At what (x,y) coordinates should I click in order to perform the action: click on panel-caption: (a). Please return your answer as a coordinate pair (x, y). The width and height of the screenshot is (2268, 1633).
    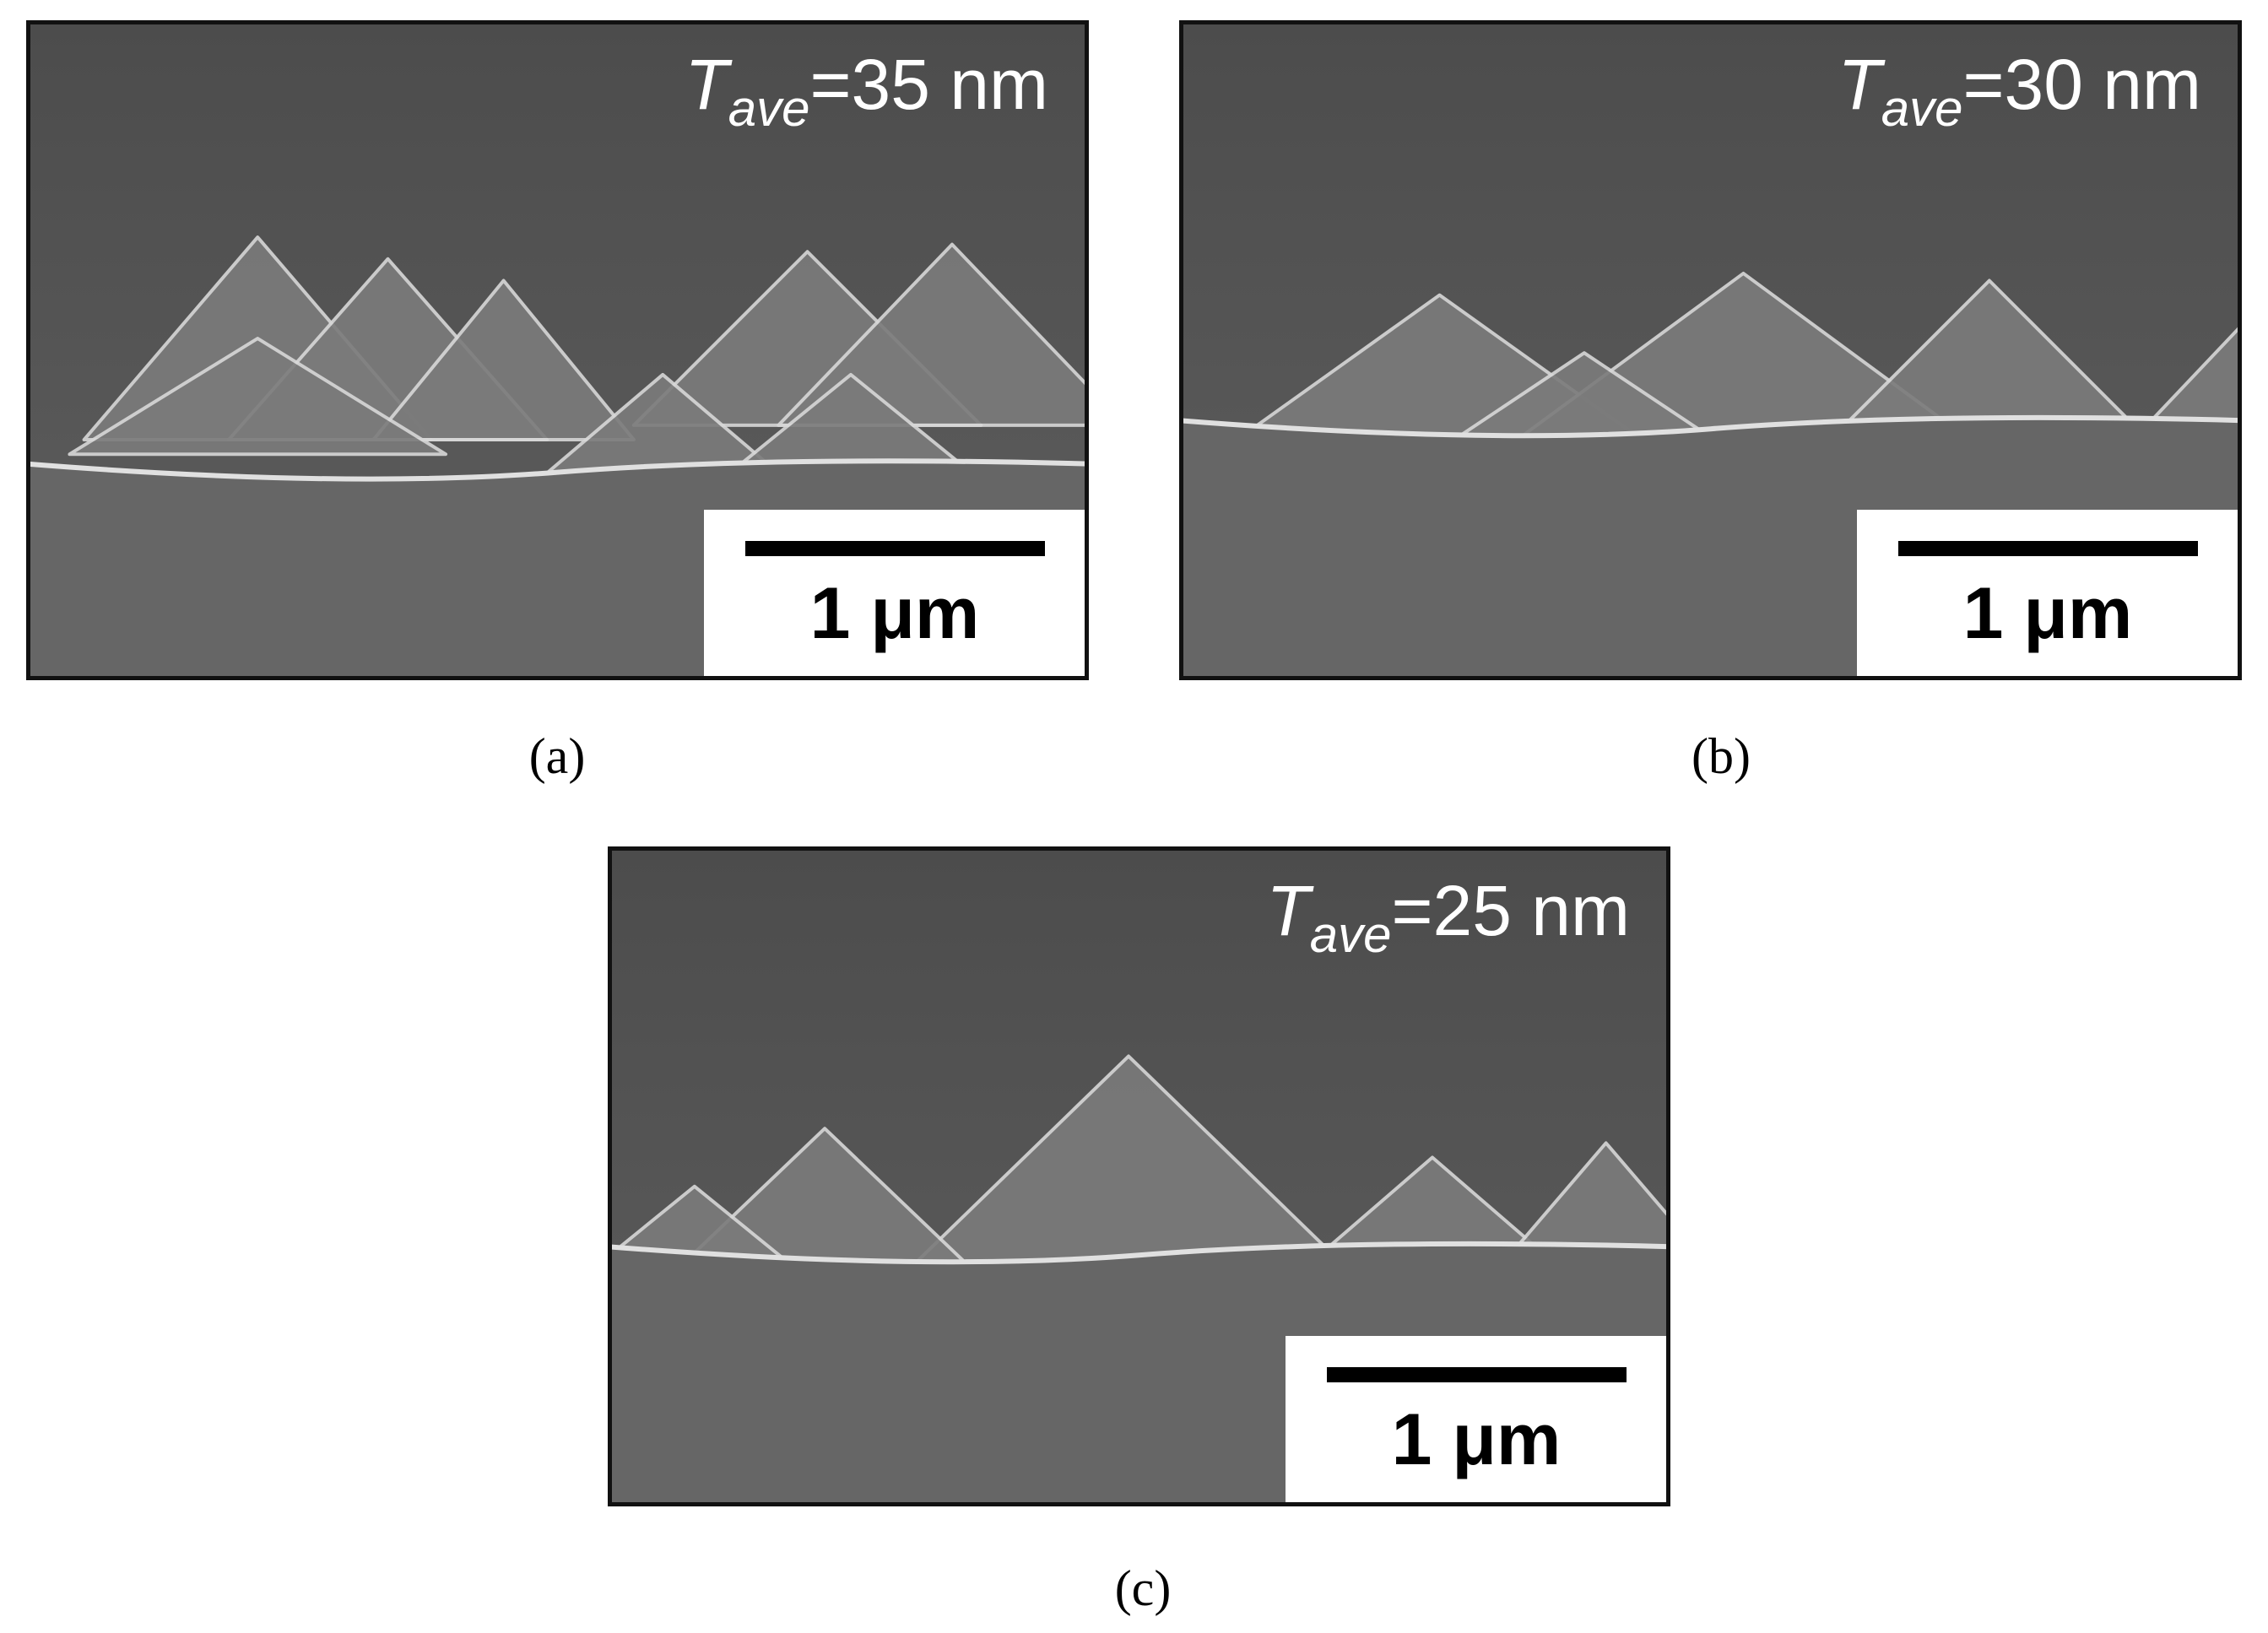
    Looking at the image, I should click on (557, 756).